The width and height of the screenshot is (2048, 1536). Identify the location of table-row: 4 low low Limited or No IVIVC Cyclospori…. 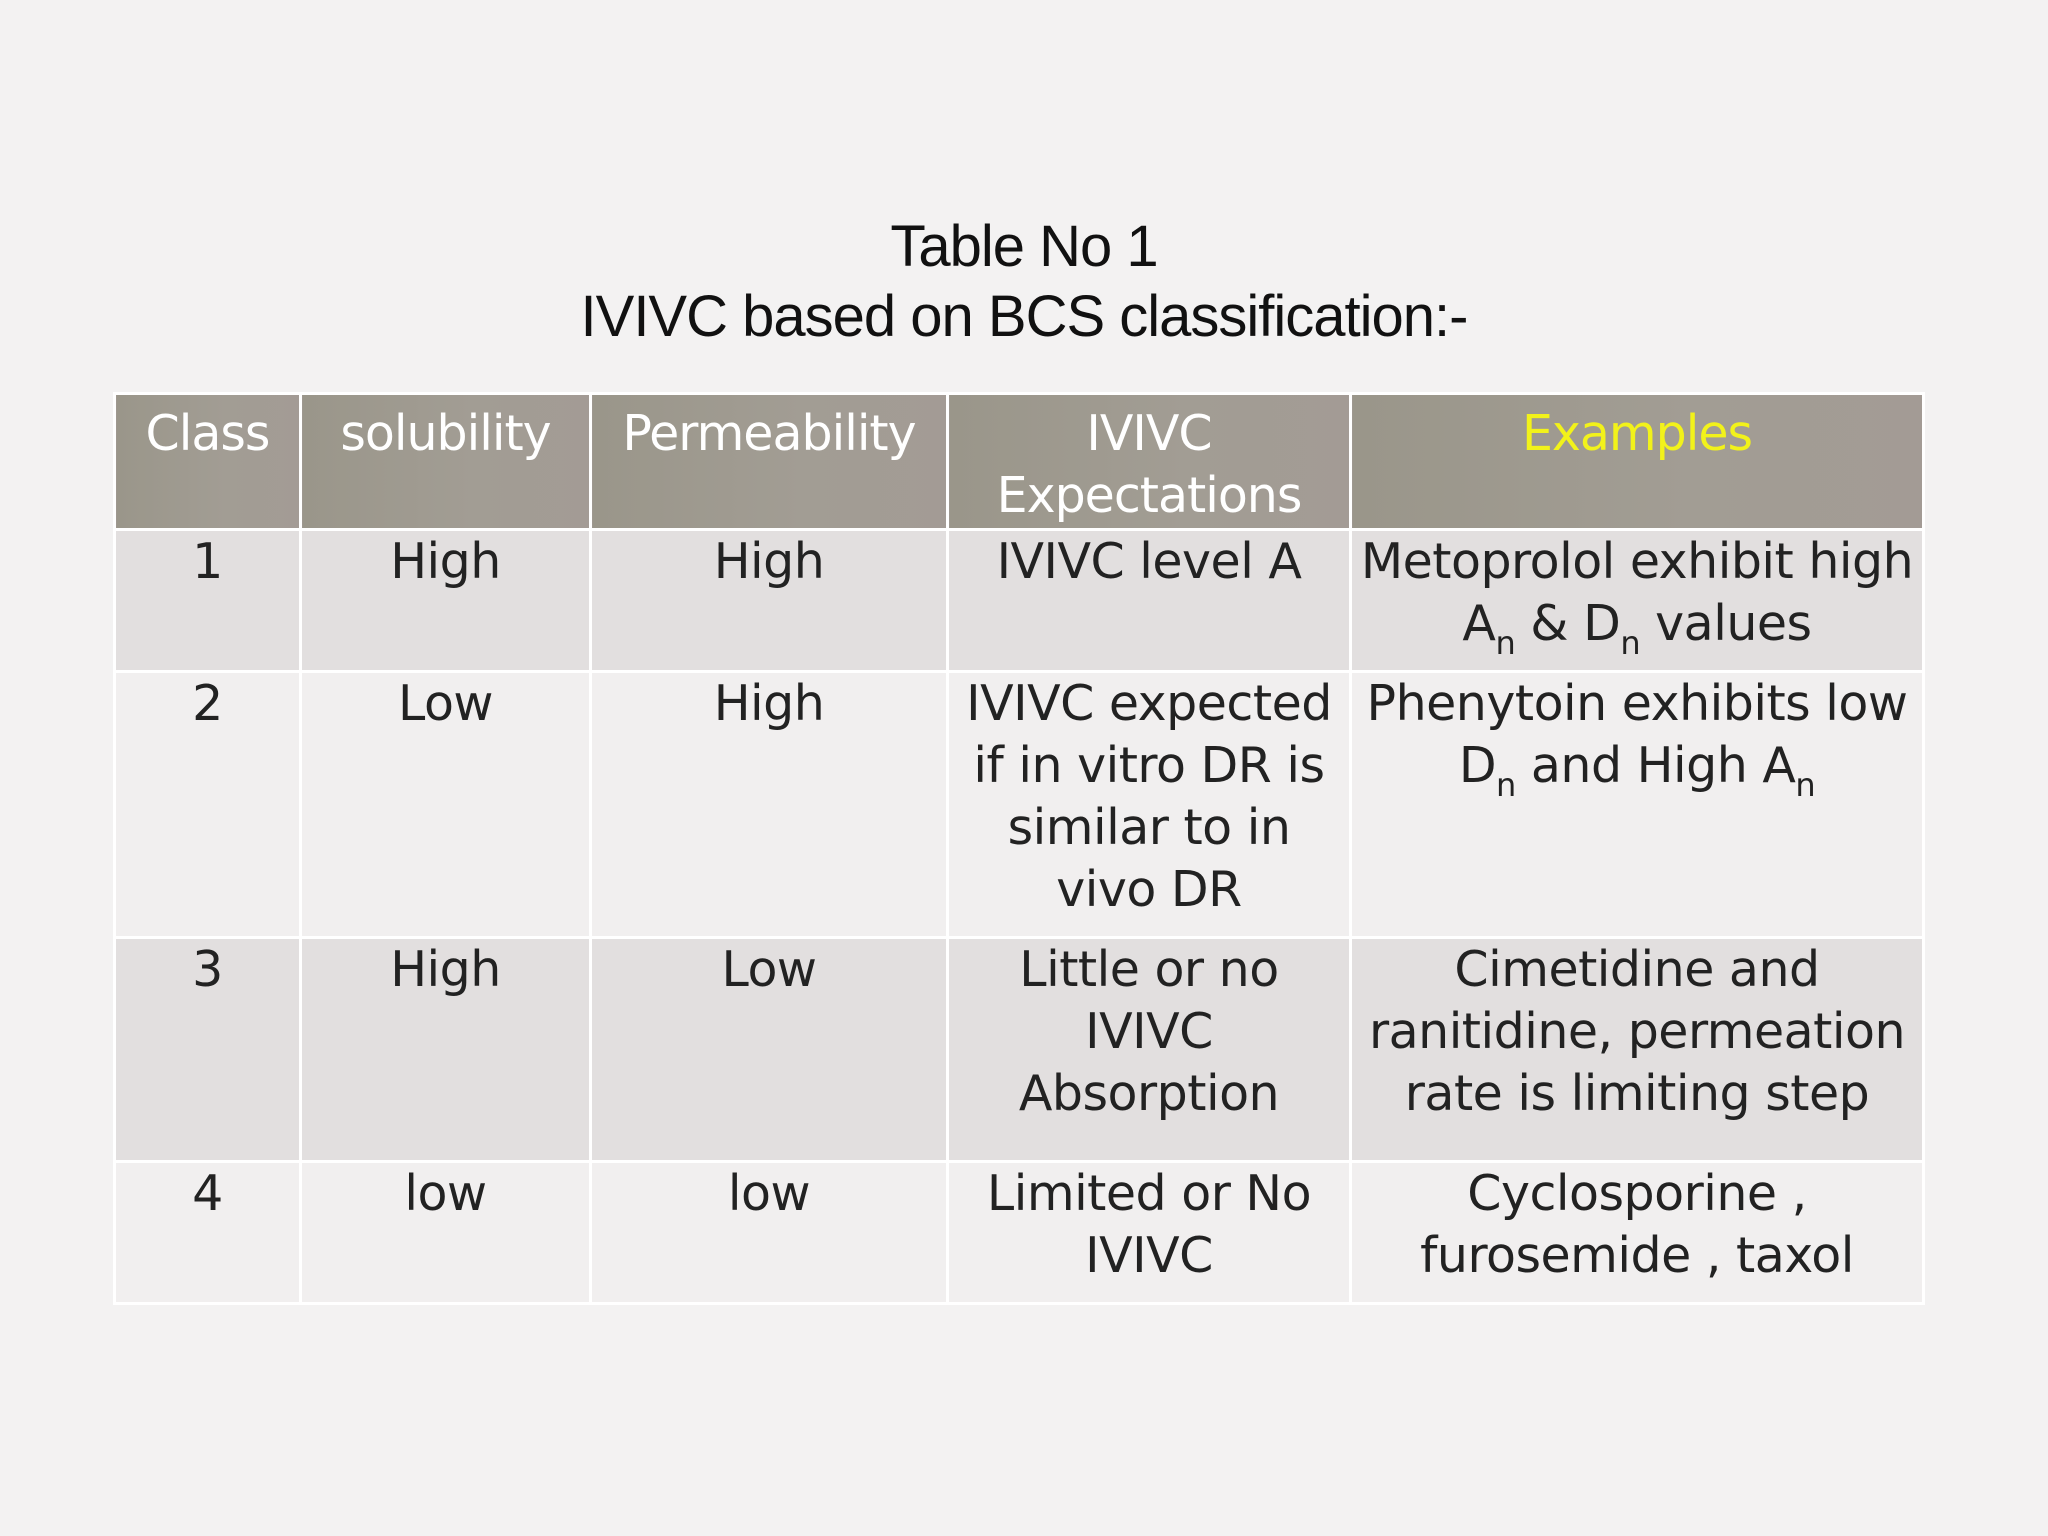
(1019, 1232).